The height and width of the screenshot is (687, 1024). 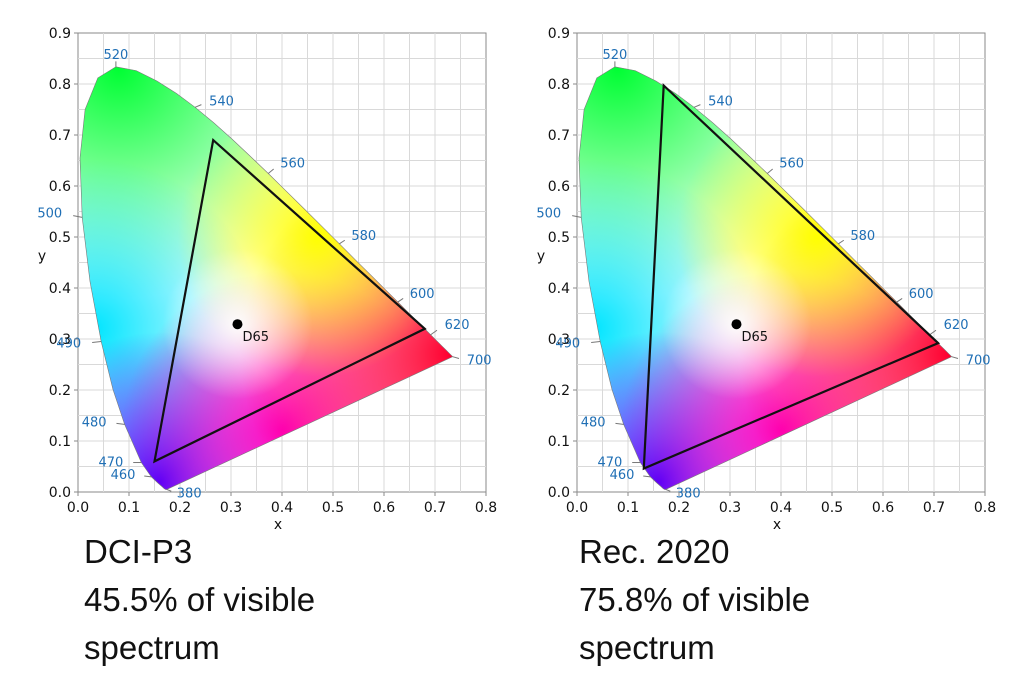 I want to click on y-axis-label: y, so click(x=42, y=257).